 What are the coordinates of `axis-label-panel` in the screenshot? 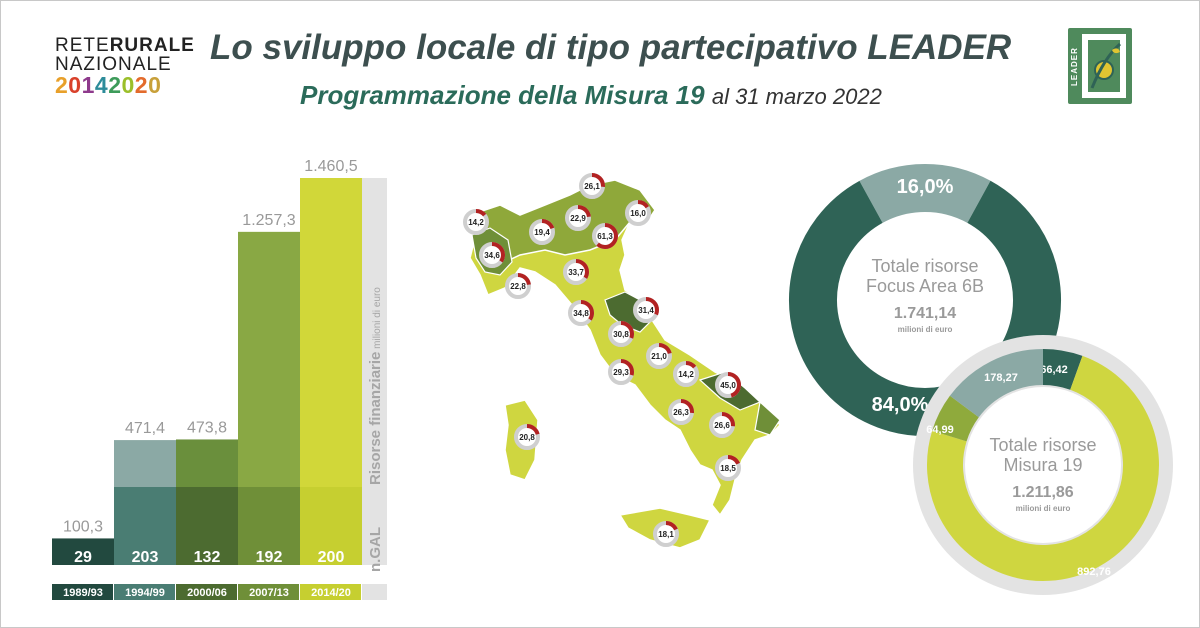 It's located at (374, 371).